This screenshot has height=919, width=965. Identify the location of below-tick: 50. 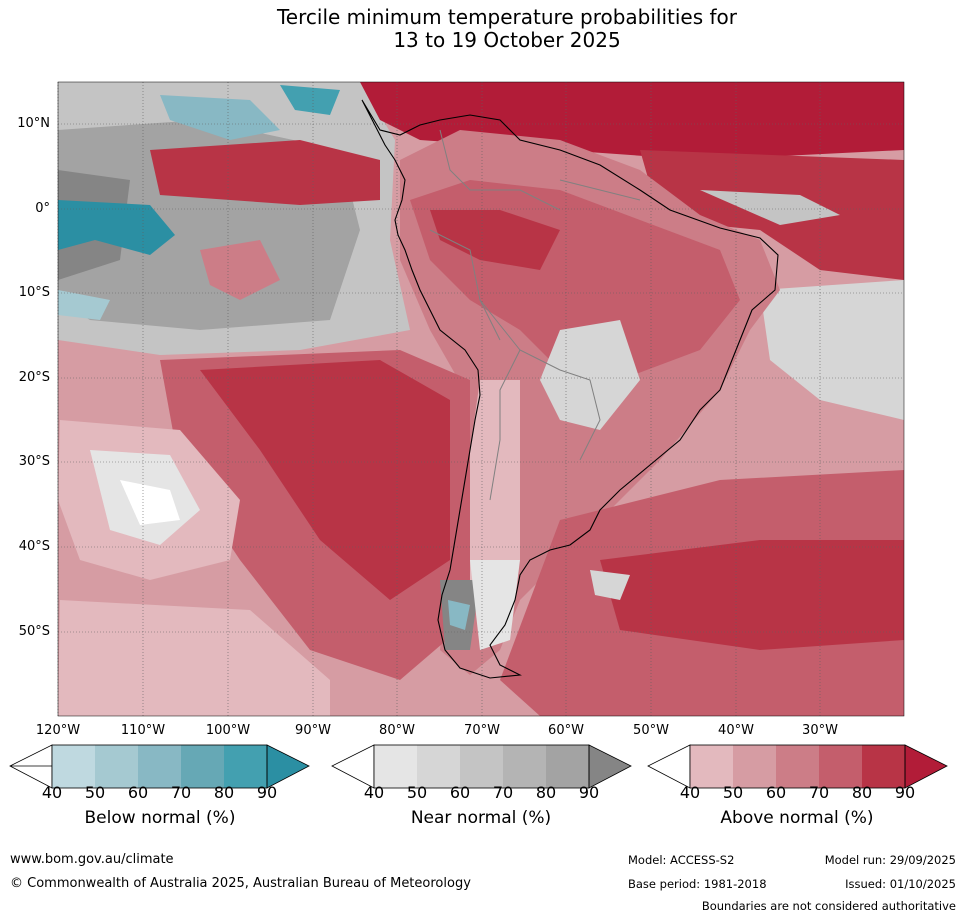
(95, 792).